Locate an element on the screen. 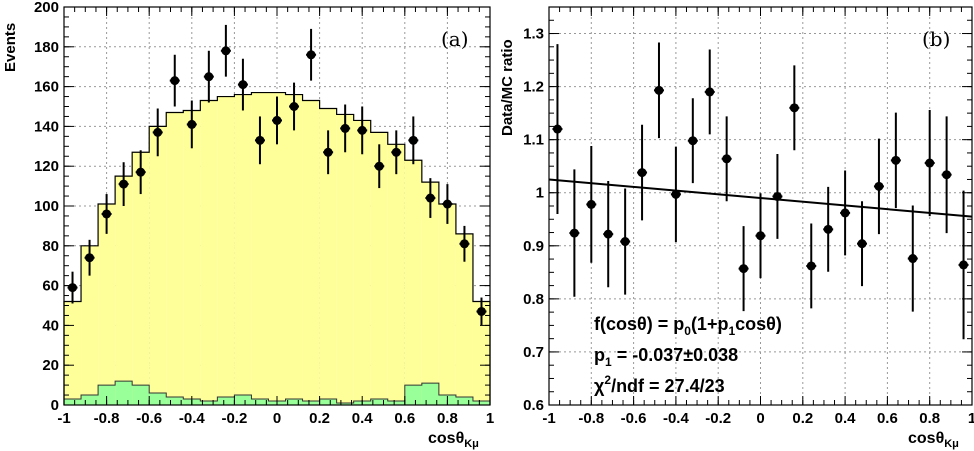 The width and height of the screenshot is (974, 451). x-axis-title-a: cosθKμ is located at coordinates (453, 440).